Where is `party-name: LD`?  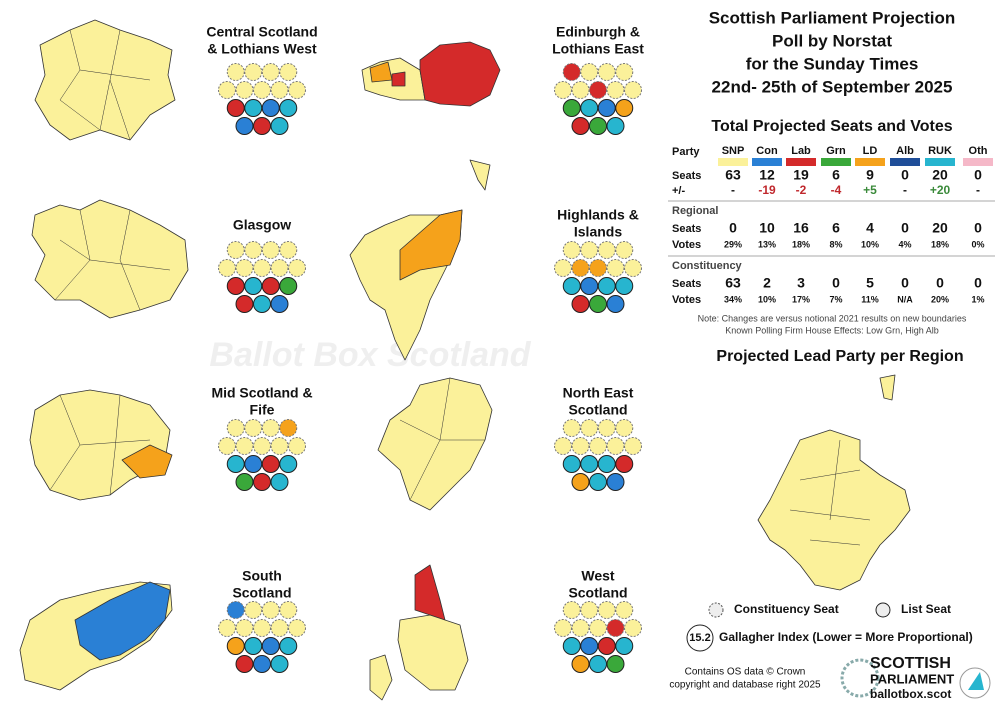 party-name: LD is located at coordinates (870, 151).